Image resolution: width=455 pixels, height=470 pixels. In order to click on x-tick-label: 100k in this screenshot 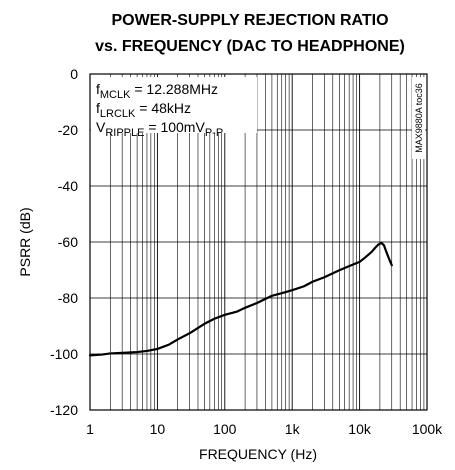, I will do `click(427, 429)`.